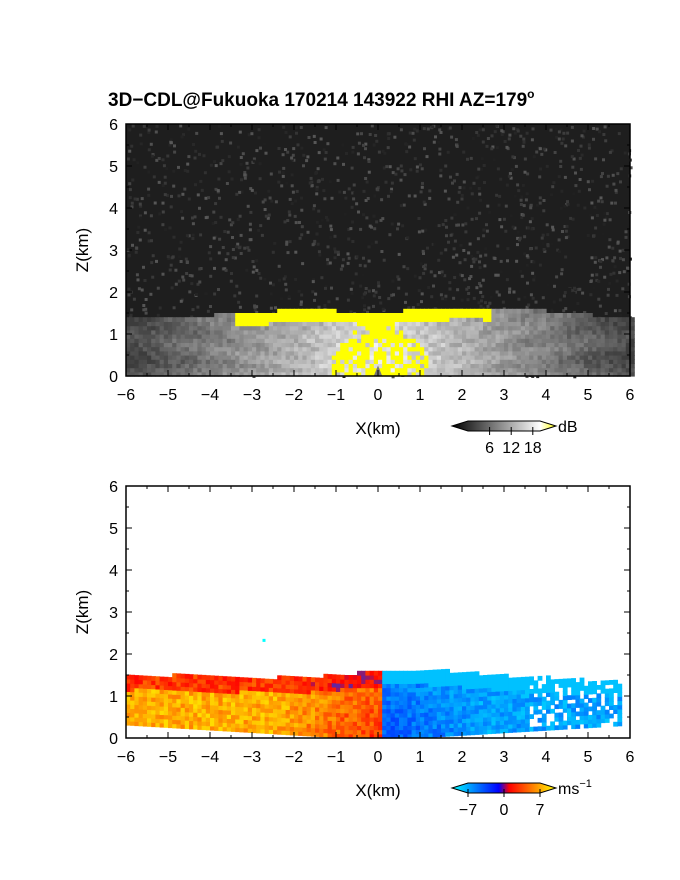  I want to click on y-tick-label: 3, so click(113, 251).